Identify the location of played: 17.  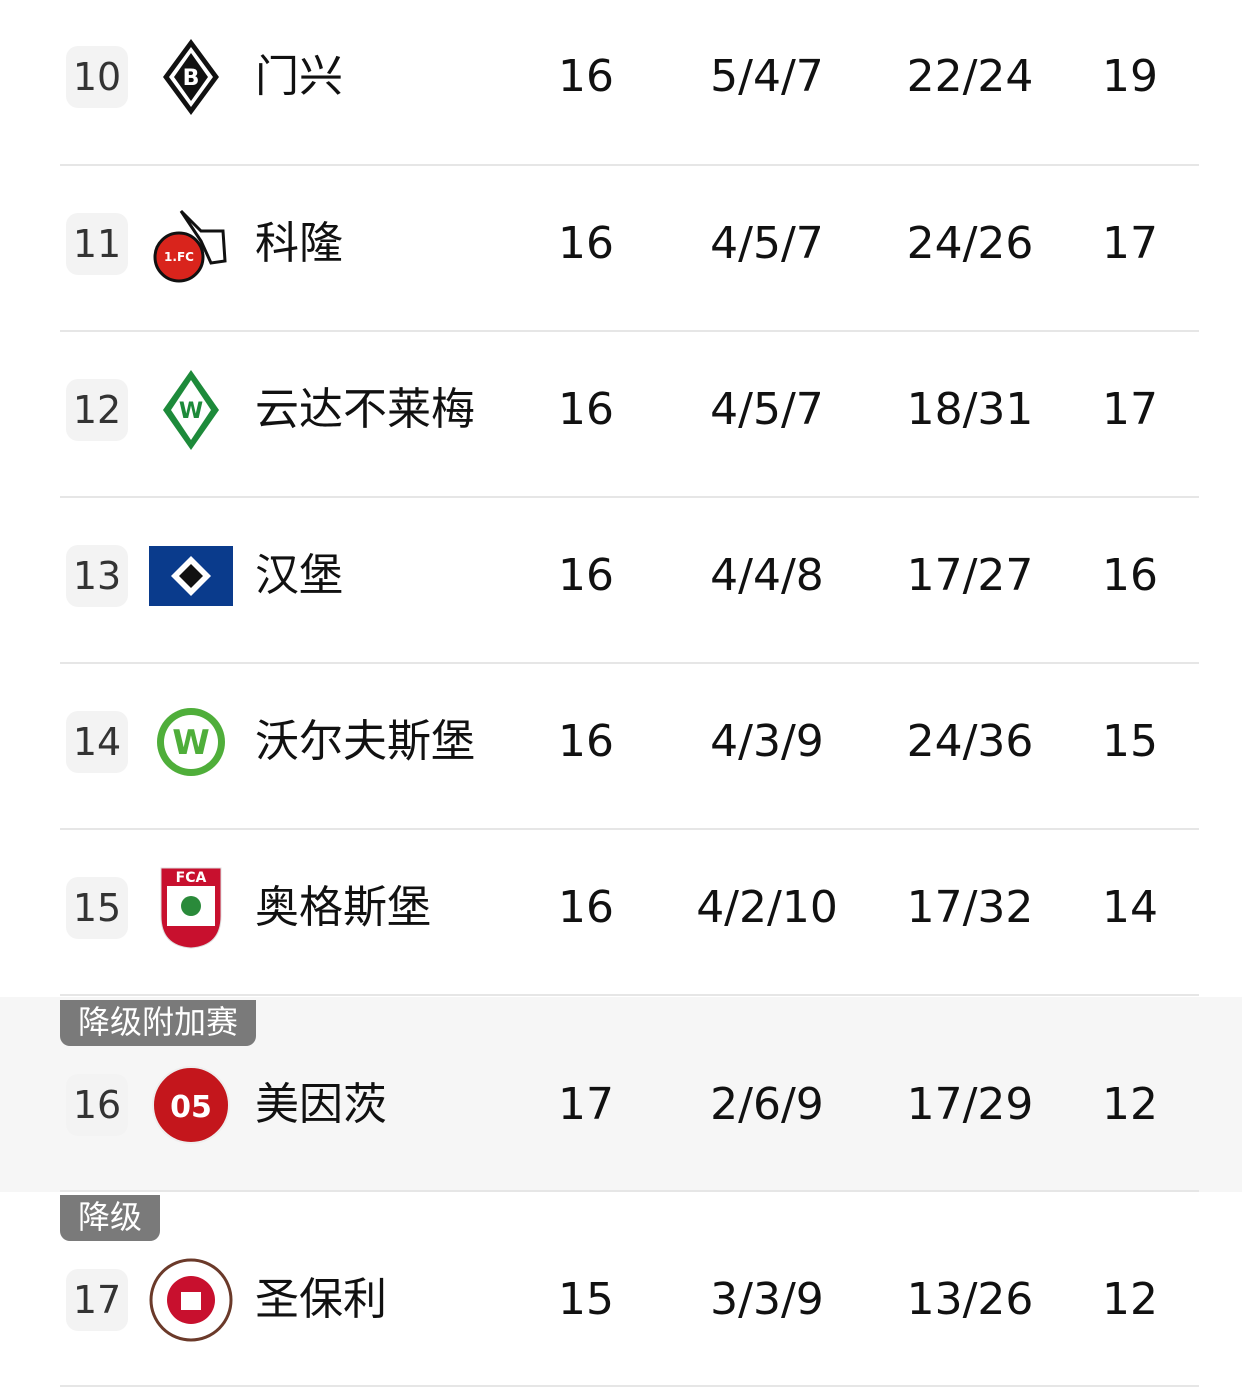
(586, 1104).